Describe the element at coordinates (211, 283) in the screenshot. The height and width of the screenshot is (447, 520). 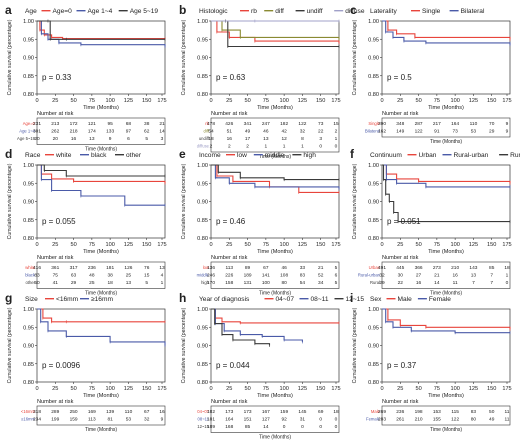
I see `risk-value: 170` at that location.